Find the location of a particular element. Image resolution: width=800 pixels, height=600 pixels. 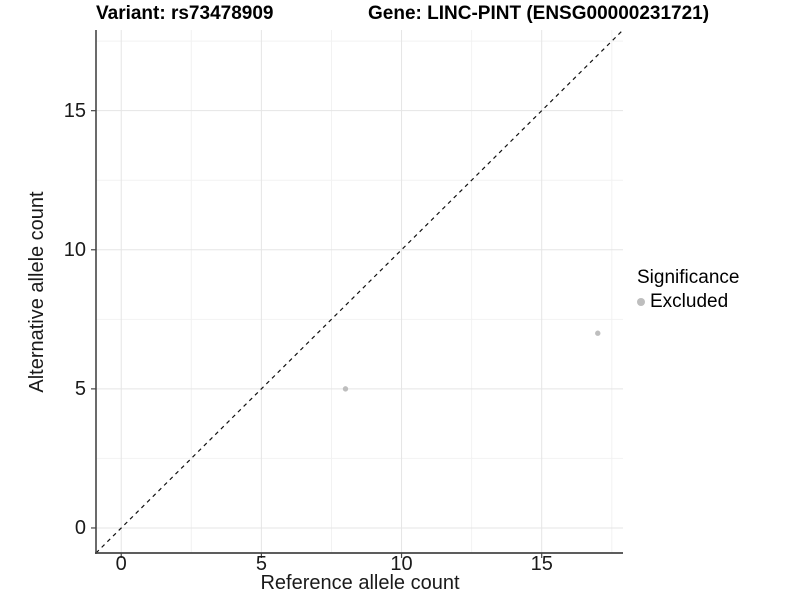

y-axis-title: Alternative allele count is located at coordinates (37, 292).